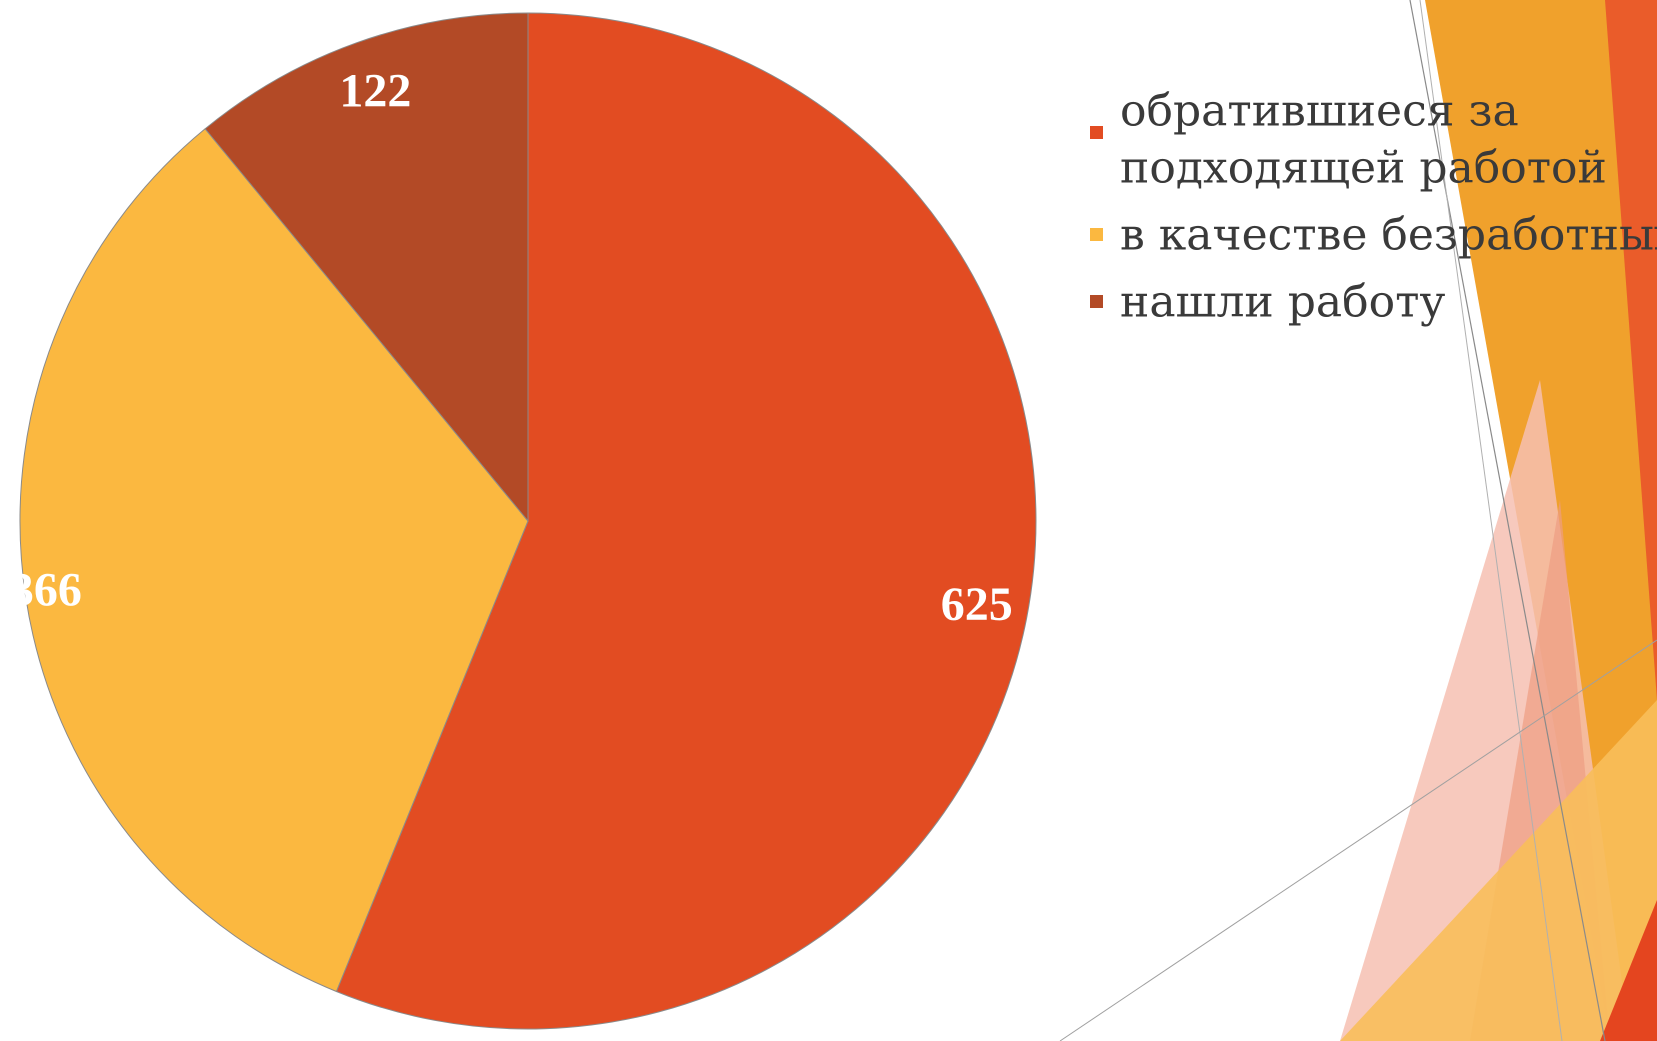 The height and width of the screenshot is (1041, 1657). Describe the element at coordinates (46, 589) in the screenshot. I see `data-label-2: 366` at that location.